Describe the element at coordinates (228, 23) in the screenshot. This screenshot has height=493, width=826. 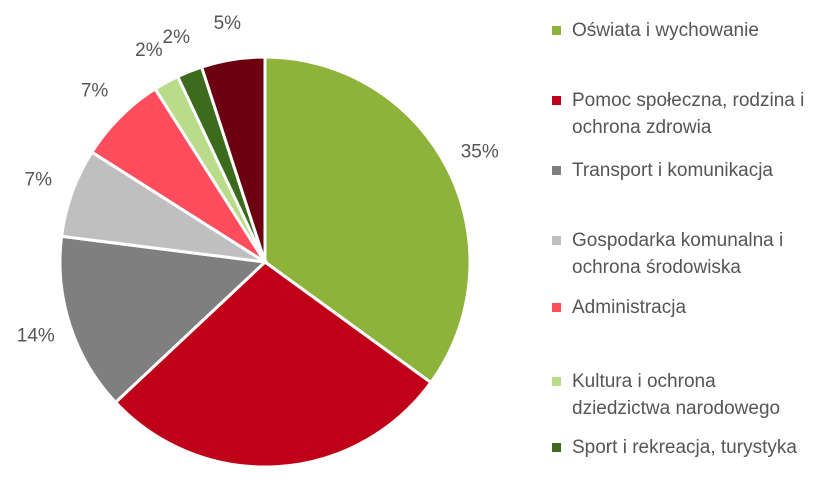
I see `data-label: 5%` at that location.